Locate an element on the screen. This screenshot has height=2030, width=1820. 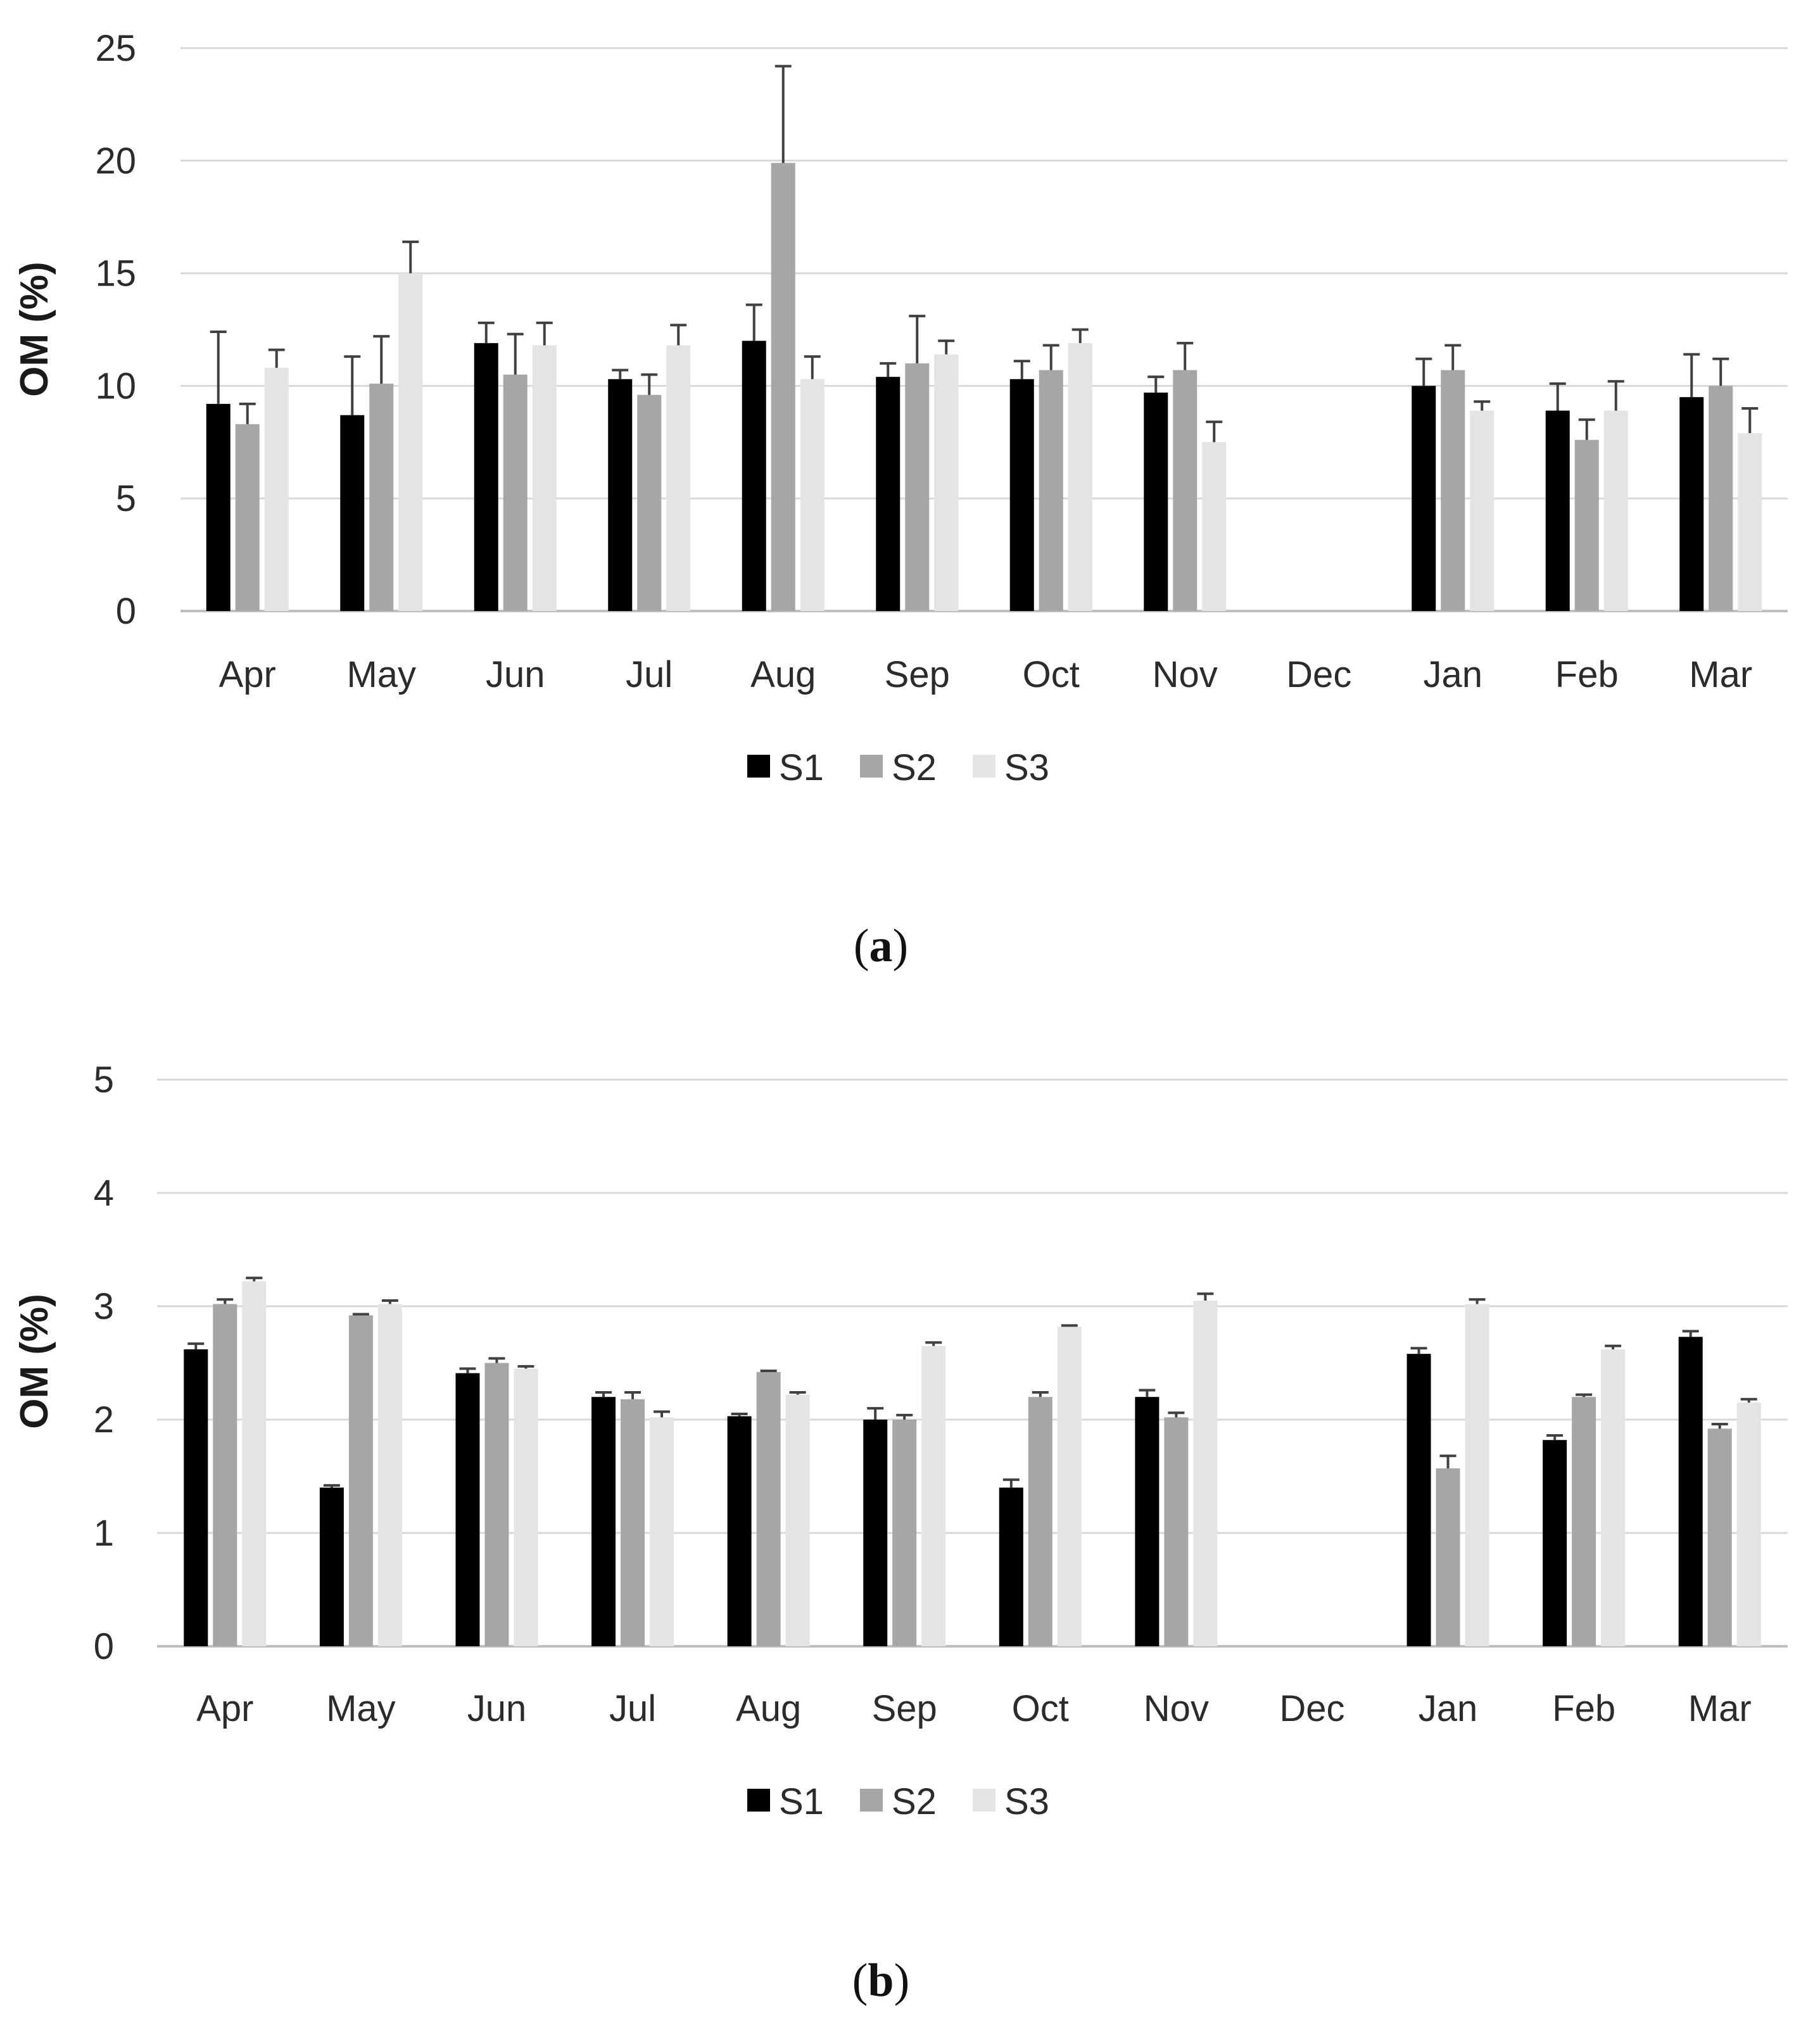
x-tick-label: Jun is located at coordinates (497, 1708).